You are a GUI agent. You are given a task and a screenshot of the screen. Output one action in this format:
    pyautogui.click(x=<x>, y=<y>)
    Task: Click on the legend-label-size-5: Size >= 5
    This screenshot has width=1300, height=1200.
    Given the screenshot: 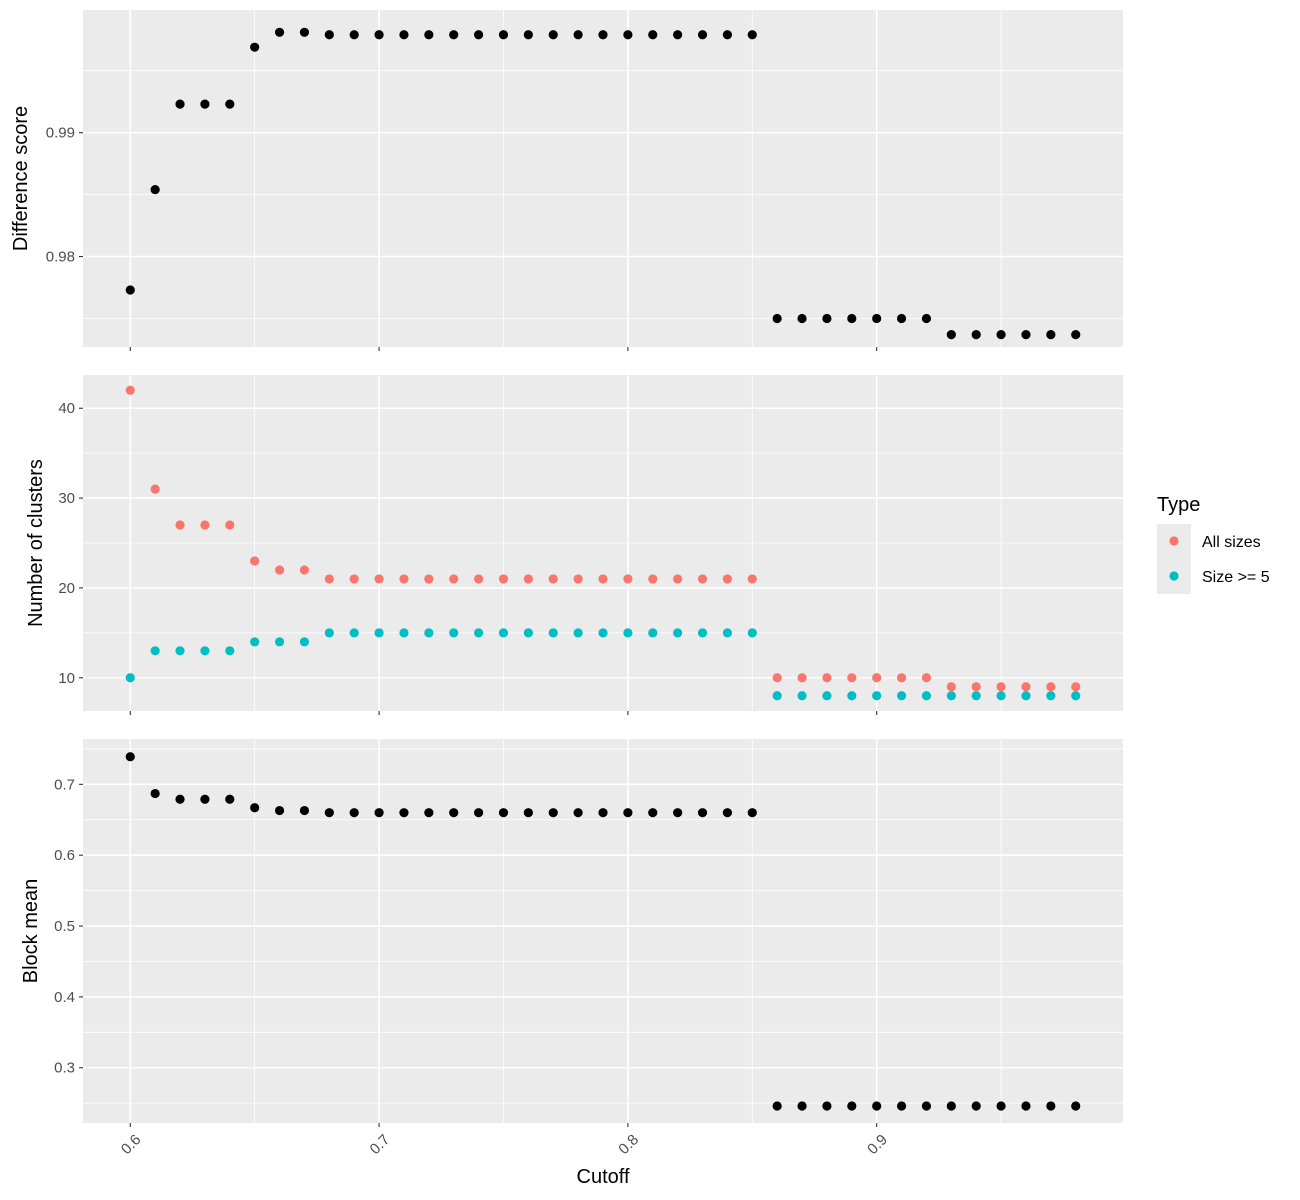 What is the action you would take?
    pyautogui.click(x=1236, y=577)
    